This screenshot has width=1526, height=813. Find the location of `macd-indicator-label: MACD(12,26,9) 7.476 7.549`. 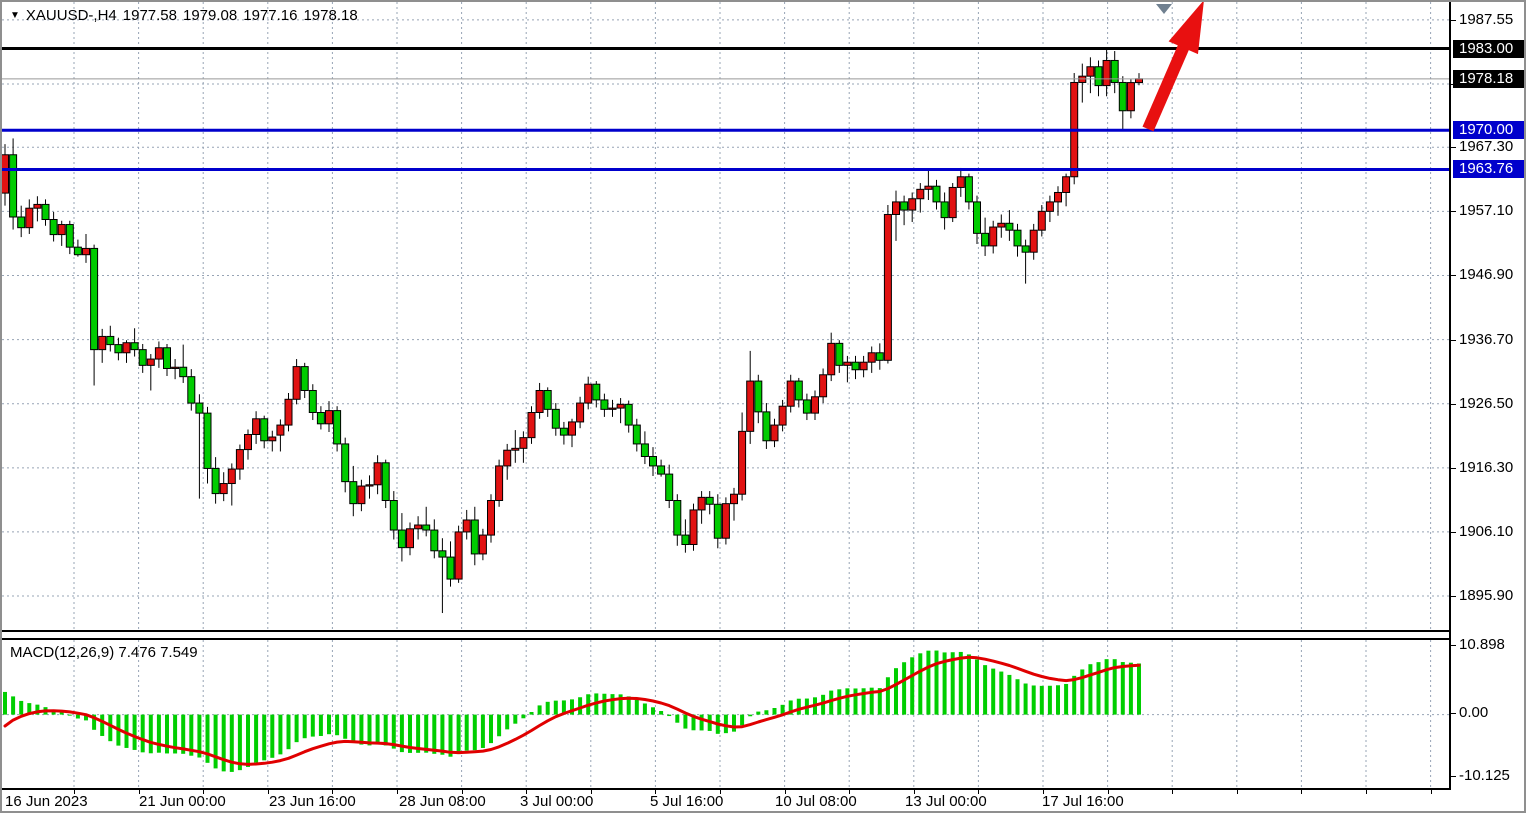

macd-indicator-label: MACD(12,26,9) 7.476 7.549 is located at coordinates (104, 652).